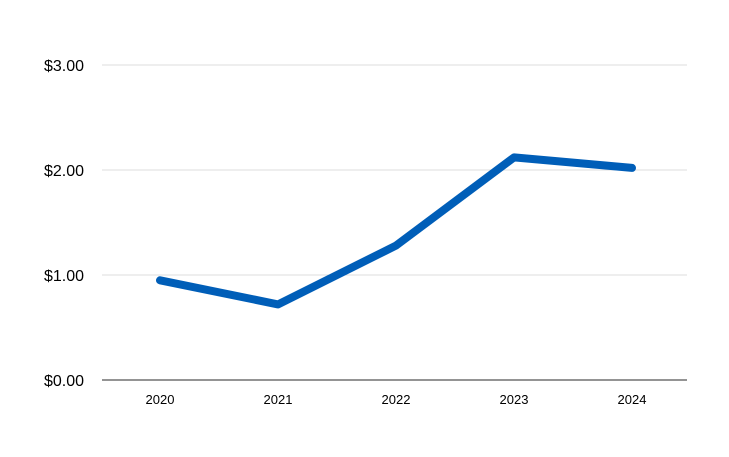 Image resolution: width=729 pixels, height=457 pixels. I want to click on x-tick-label: 2022, so click(396, 399).